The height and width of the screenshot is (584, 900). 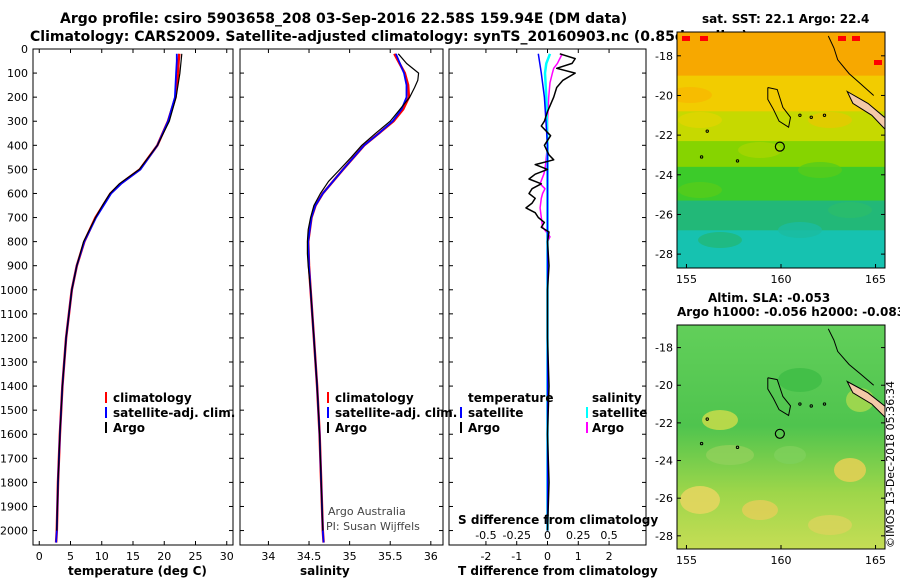 I want to click on map-y-tick-label: -20, so click(x=664, y=385).